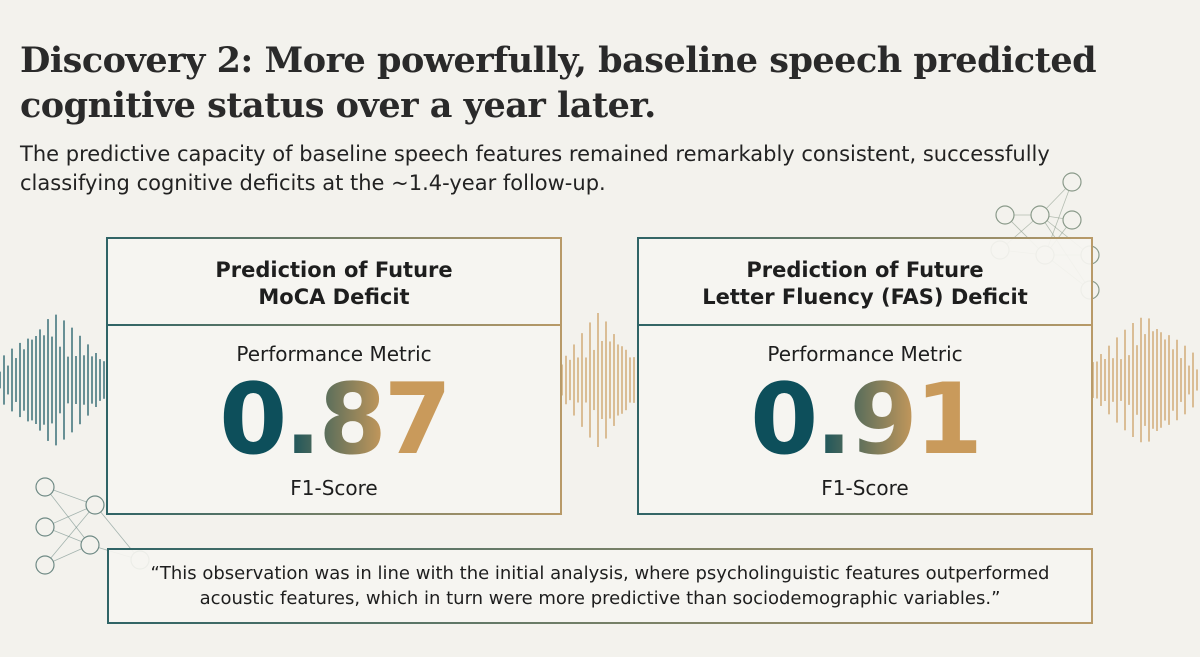 This screenshot has height=657, width=1200. Describe the element at coordinates (865, 296) in the screenshot. I see `heading-line: Letter Fluency (FAS) Deficit` at that location.